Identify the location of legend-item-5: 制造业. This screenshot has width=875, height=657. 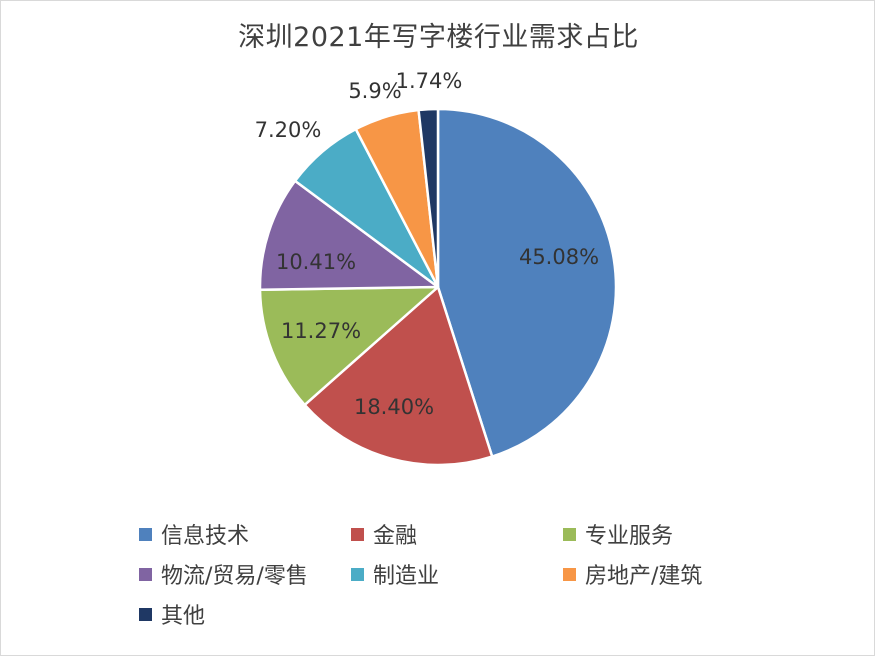
(457, 574).